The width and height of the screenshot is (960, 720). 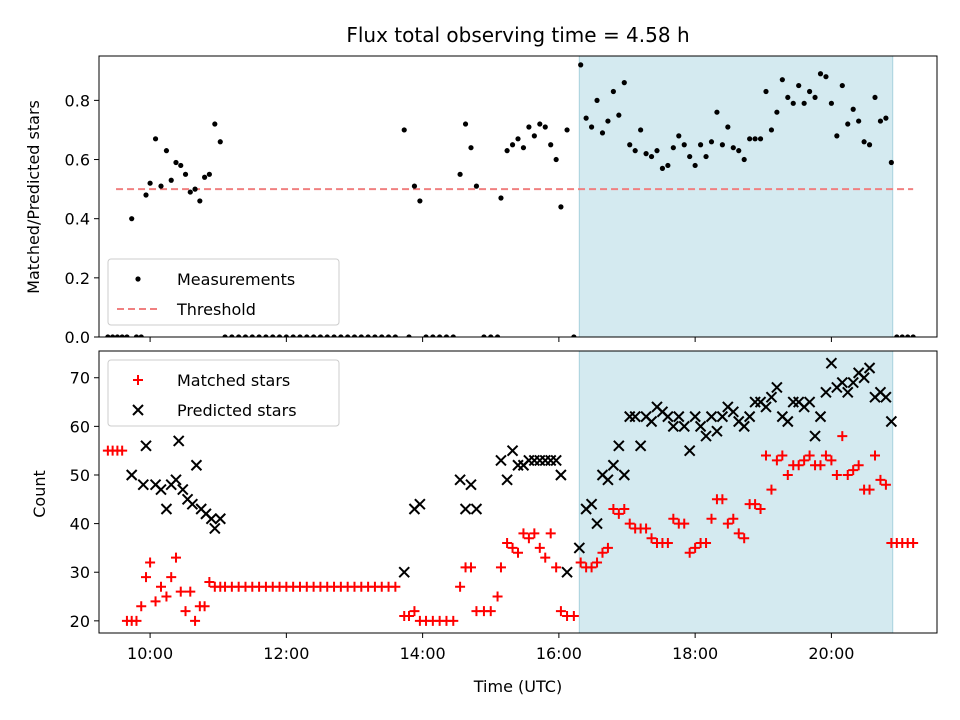 What do you see at coordinates (517, 686) in the screenshot?
I see `x-axis-label: Time (UTC)` at bounding box center [517, 686].